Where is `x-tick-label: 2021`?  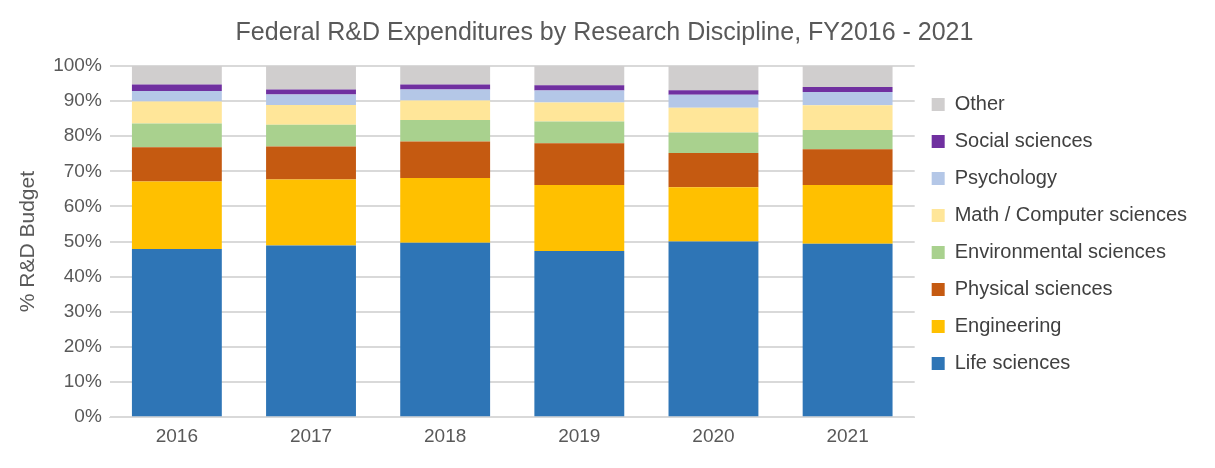
x-tick-label: 2021 is located at coordinates (847, 435).